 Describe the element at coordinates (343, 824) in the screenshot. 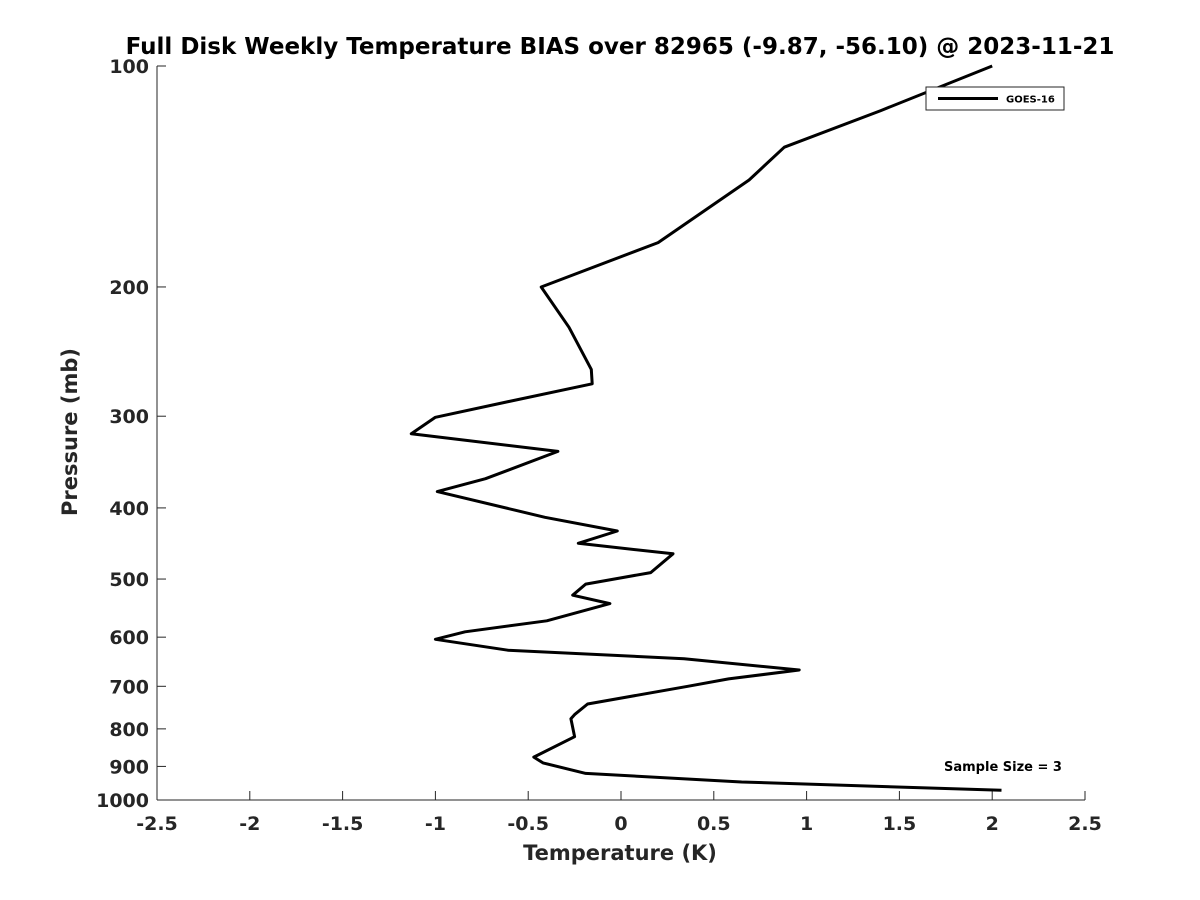

I see `x-tick-label: -1.5` at that location.